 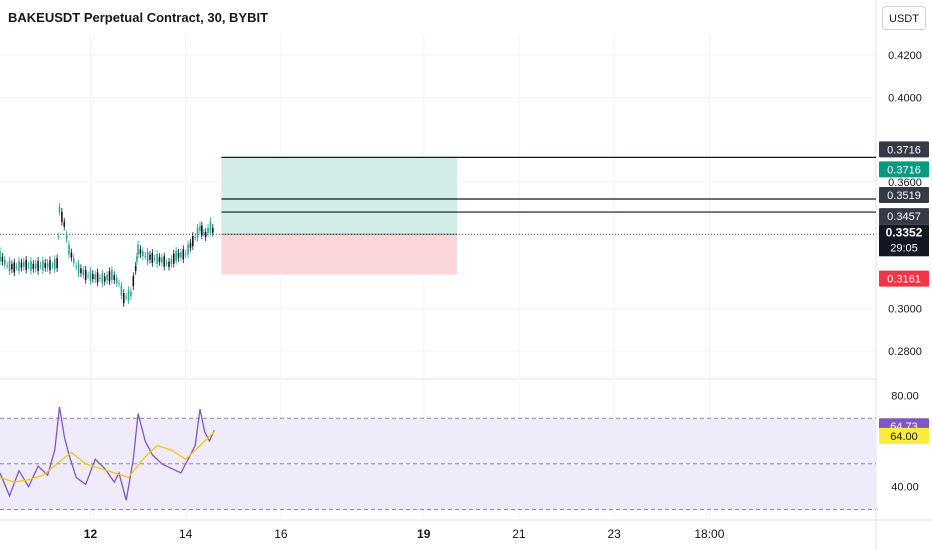 I want to click on y-tick-label: 0.4200, so click(x=905, y=56).